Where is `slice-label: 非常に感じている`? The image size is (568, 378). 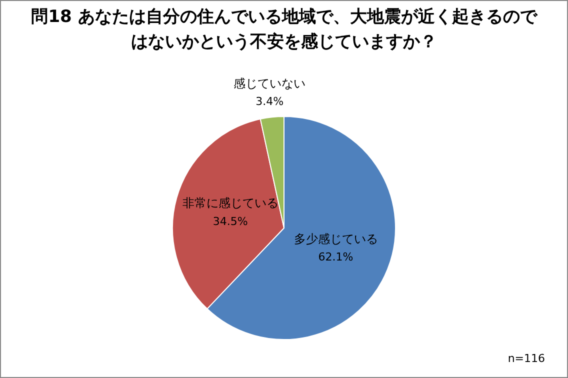 slice-label: 非常に感じている is located at coordinates (230, 203).